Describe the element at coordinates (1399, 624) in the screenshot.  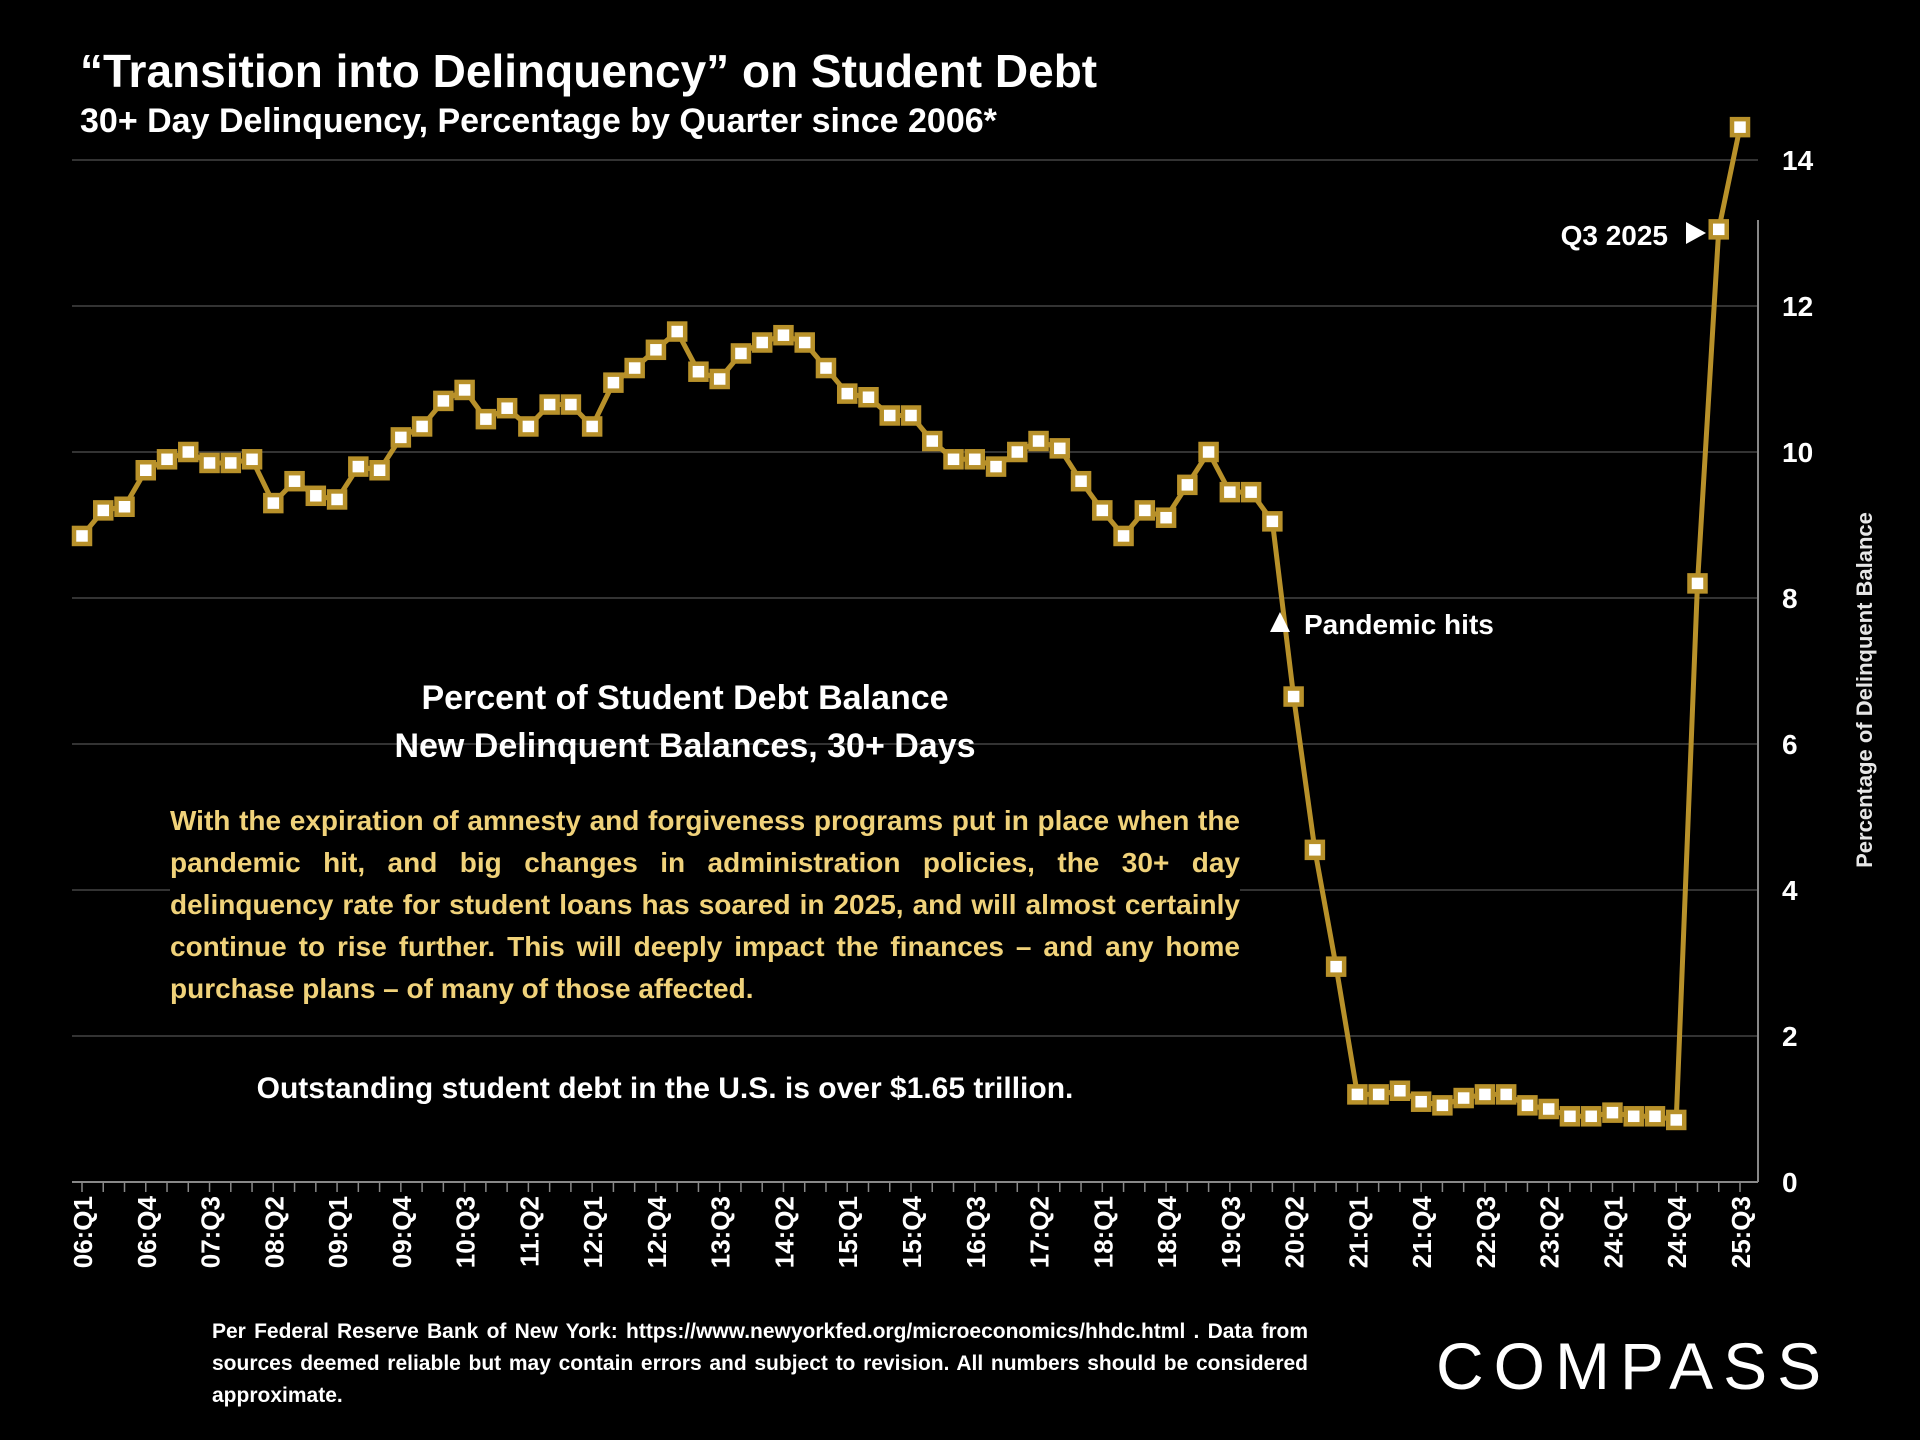
I see `pandemic-label: Pandemic hits` at that location.